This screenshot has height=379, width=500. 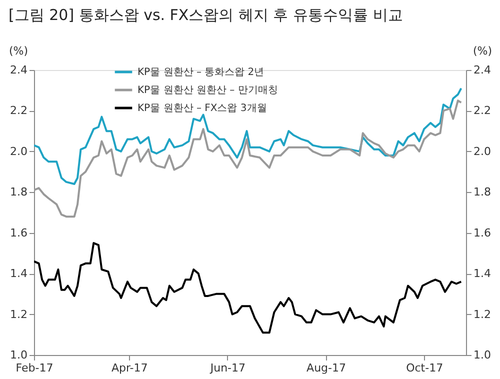 What do you see at coordinates (482, 233) in the screenshot?
I see `y2-tick-label: 1.6` at bounding box center [482, 233].